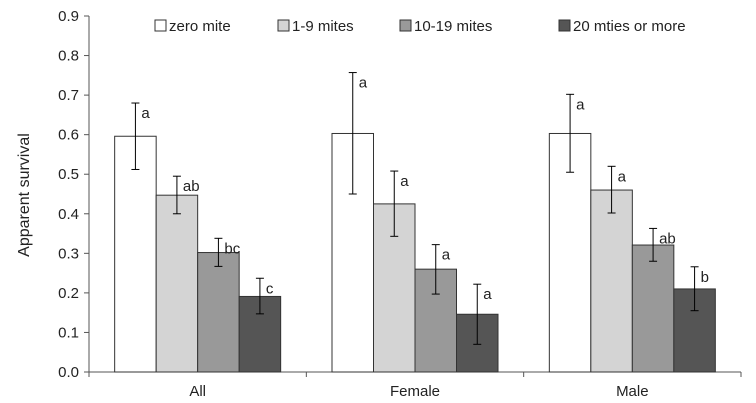 The height and width of the screenshot is (403, 756). I want to click on legend-label: zero mite, so click(200, 26).